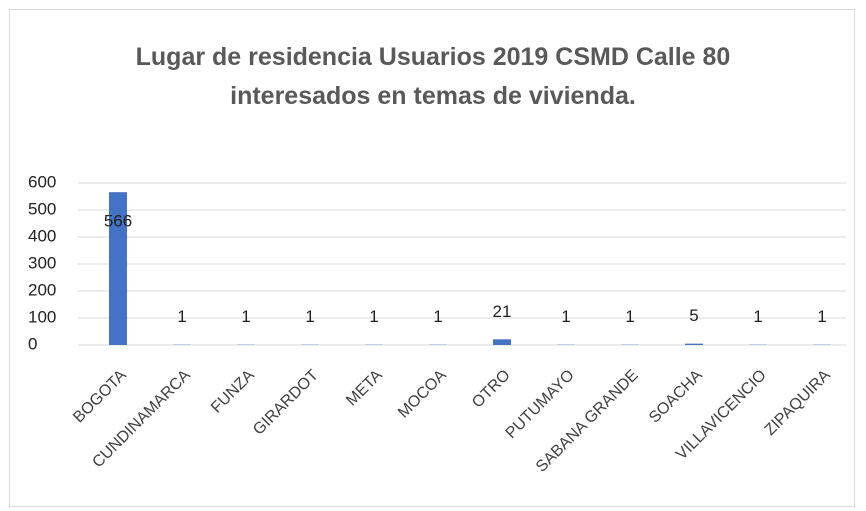  What do you see at coordinates (491, 389) in the screenshot?
I see `x-tick-label: OTRO` at bounding box center [491, 389].